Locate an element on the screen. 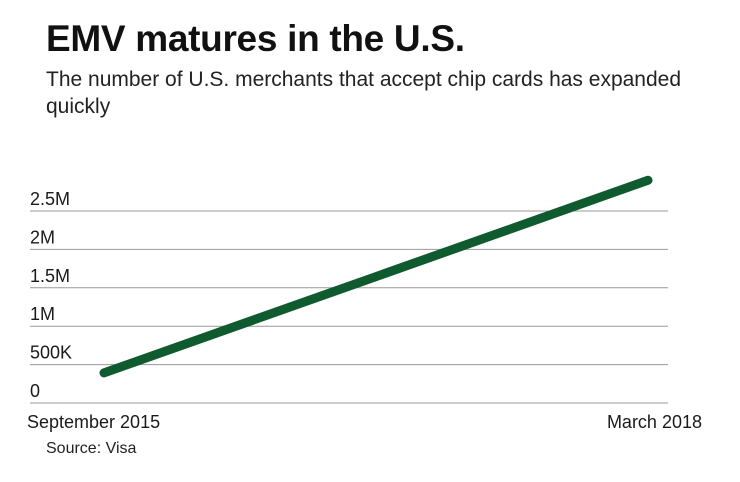  y-tick-label: 1.5M is located at coordinates (50, 276).